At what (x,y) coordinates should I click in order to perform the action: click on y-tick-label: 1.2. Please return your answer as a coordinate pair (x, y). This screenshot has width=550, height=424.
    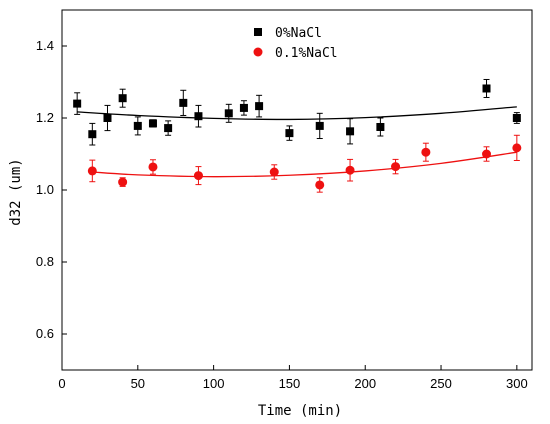
    Looking at the image, I should click on (45, 117).